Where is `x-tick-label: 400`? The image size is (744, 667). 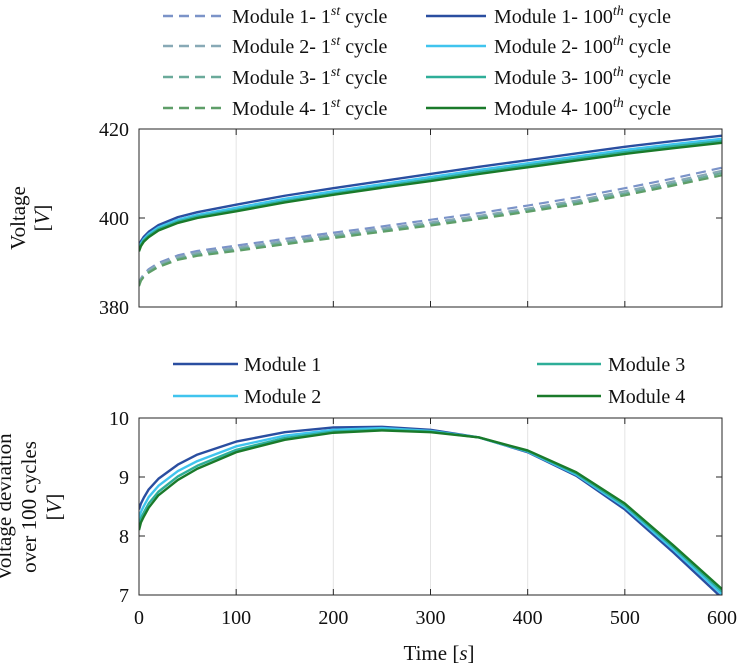 x-tick-label: 400 is located at coordinates (528, 618).